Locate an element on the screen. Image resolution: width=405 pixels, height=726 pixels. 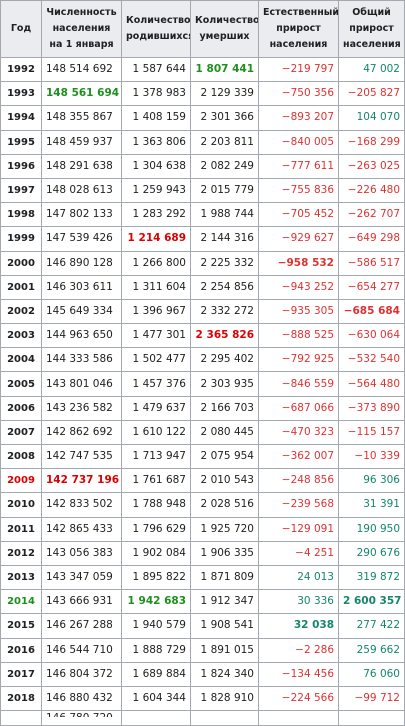
col-header-natural-growth: Естественный прирост населения is located at coordinates (298, 29).